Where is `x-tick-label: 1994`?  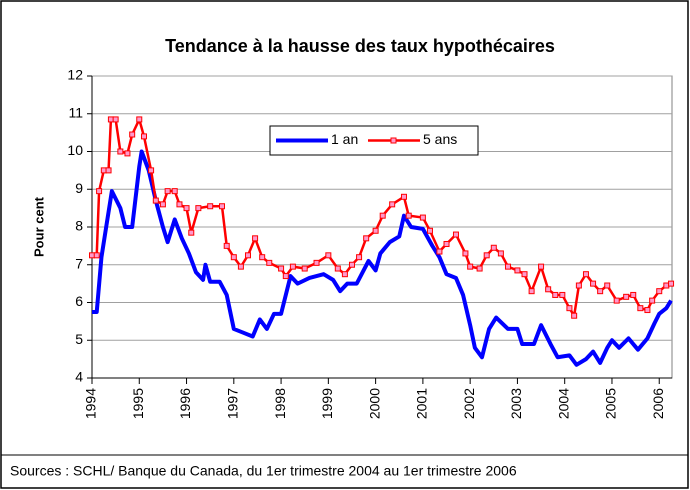 x-tick-label: 1994 is located at coordinates (91, 403).